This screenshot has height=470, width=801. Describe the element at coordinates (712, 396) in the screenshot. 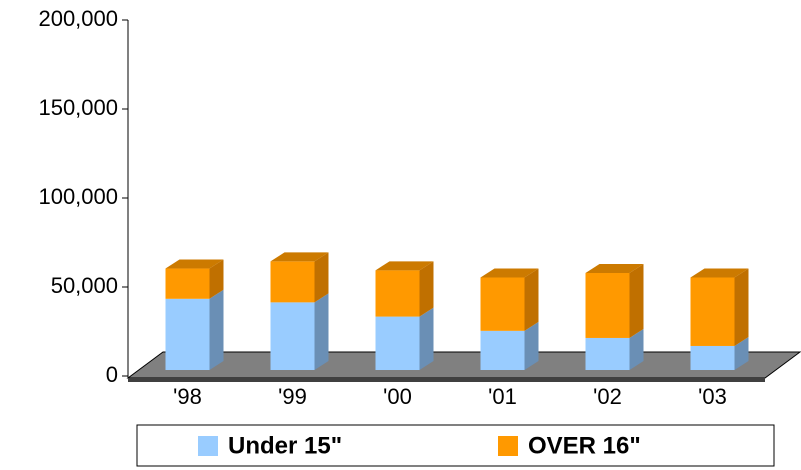

I see `x-tick-label: '03` at that location.